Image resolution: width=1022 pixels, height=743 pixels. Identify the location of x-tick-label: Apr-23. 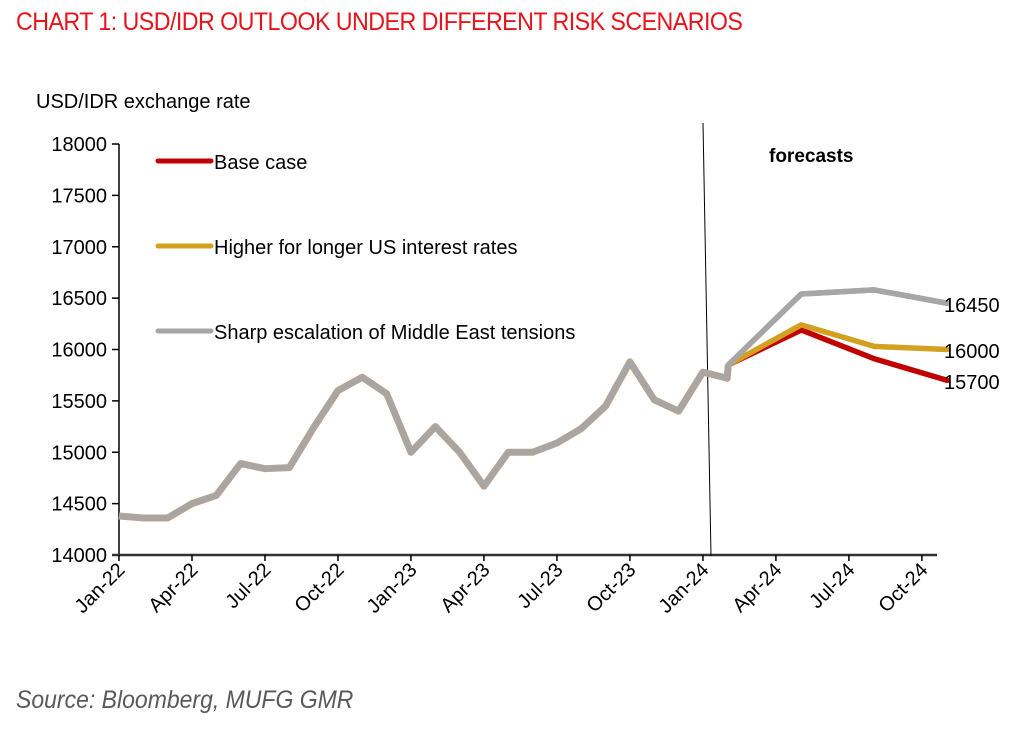
(465, 588).